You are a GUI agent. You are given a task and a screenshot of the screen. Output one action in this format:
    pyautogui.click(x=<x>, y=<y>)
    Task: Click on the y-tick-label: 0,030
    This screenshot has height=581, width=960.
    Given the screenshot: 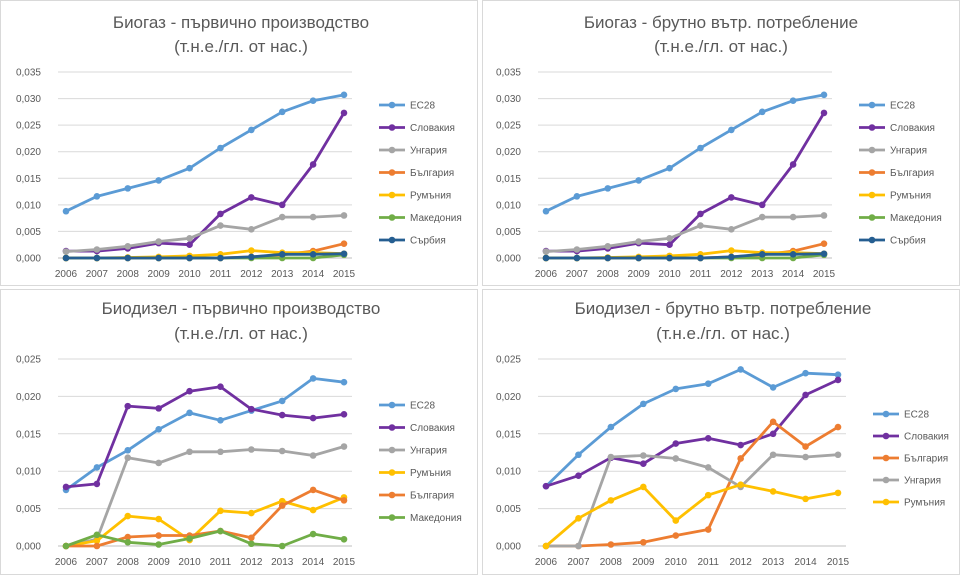 What is the action you would take?
    pyautogui.click(x=28, y=99)
    